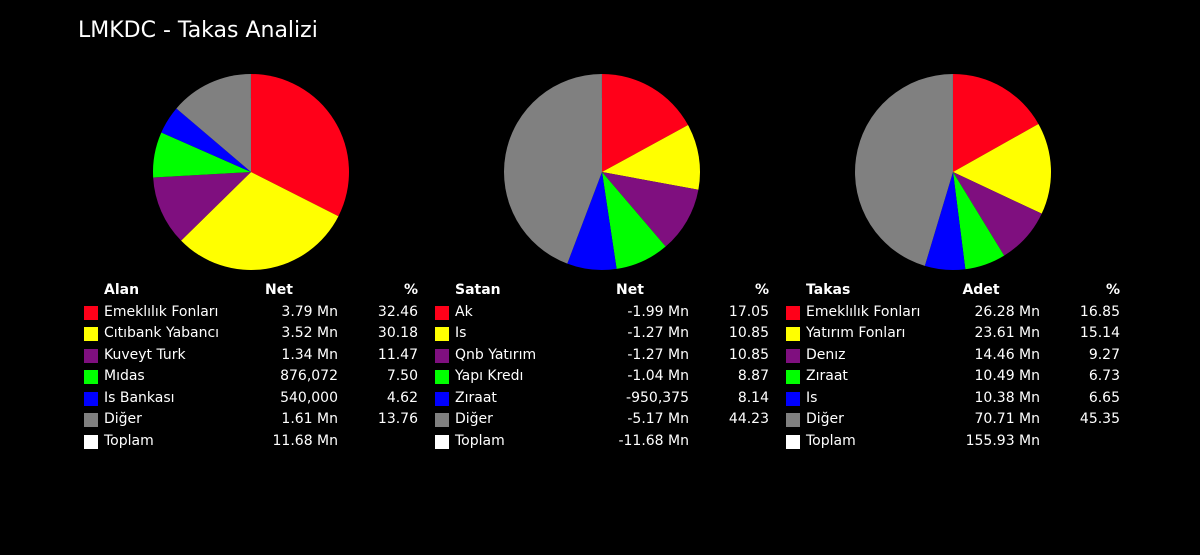 The width and height of the screenshot is (1200, 555). Describe the element at coordinates (1099, 311) in the screenshot. I see `legend-percent: 16.85` at that location.